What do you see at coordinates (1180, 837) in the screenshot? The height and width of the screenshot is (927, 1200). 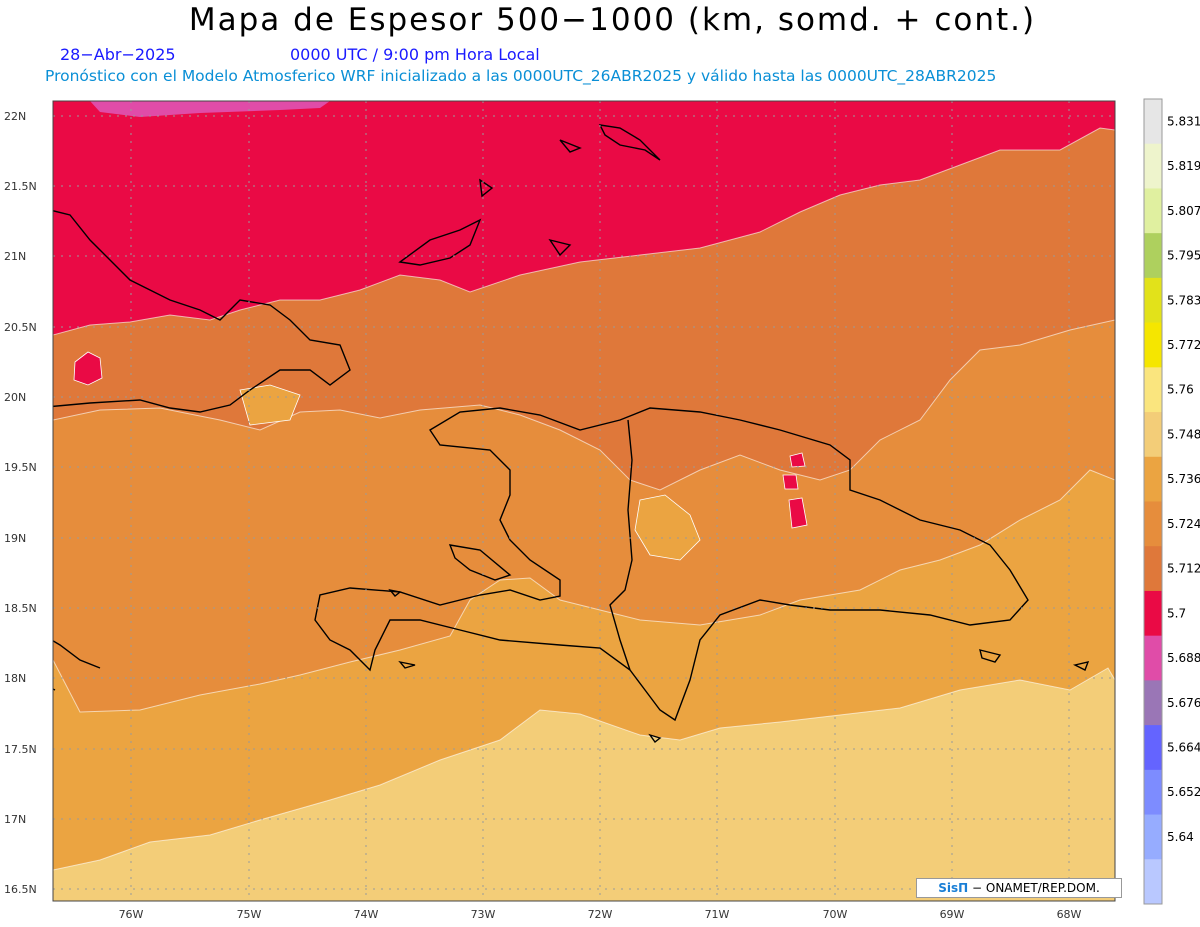 I see `colorbar-label: 5.64` at bounding box center [1180, 837].